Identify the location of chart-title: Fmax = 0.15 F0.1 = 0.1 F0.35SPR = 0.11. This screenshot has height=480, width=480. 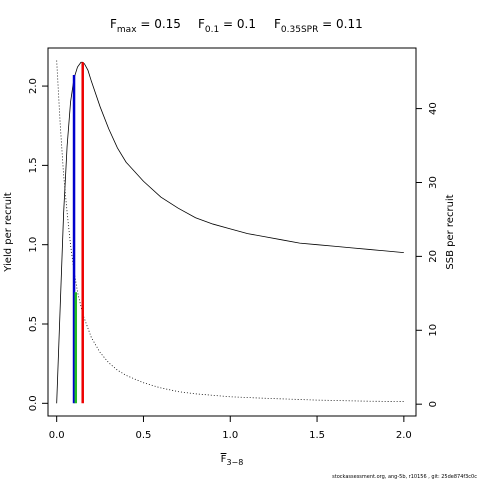
(236, 26).